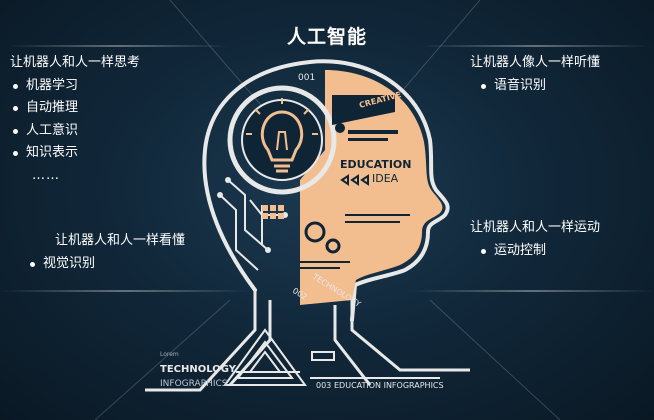 Image resolution: width=654 pixels, height=420 pixels. Describe the element at coordinates (326, 37) in the screenshot. I see `page-title: 人工智能` at that location.